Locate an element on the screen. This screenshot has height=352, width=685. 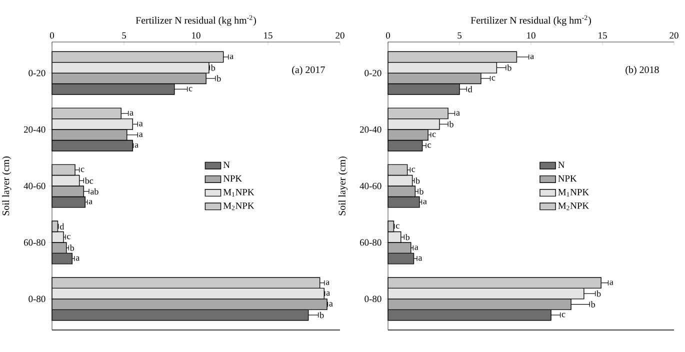
text: (b) 2018 is located at coordinates (642, 71).